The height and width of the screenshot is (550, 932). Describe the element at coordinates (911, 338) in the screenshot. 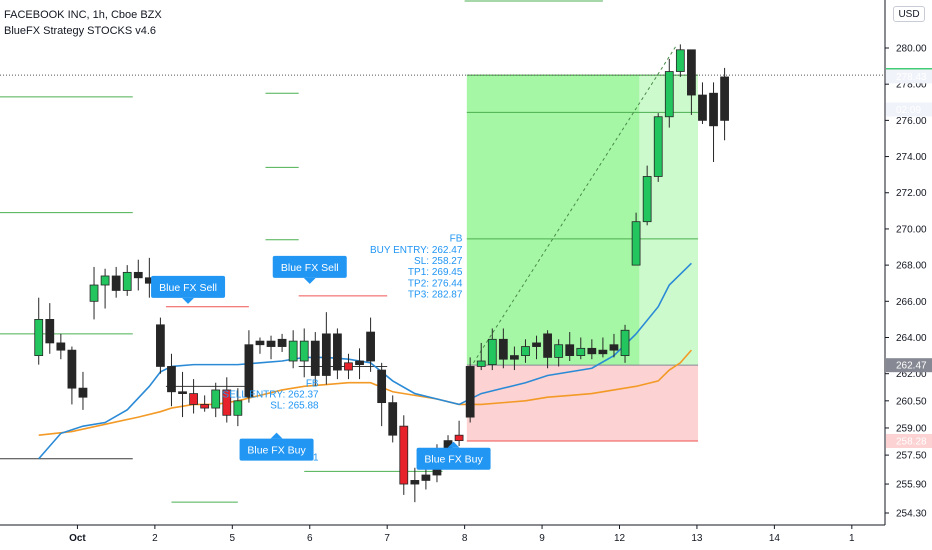

I see `price-tick-label: 264.00` at that location.